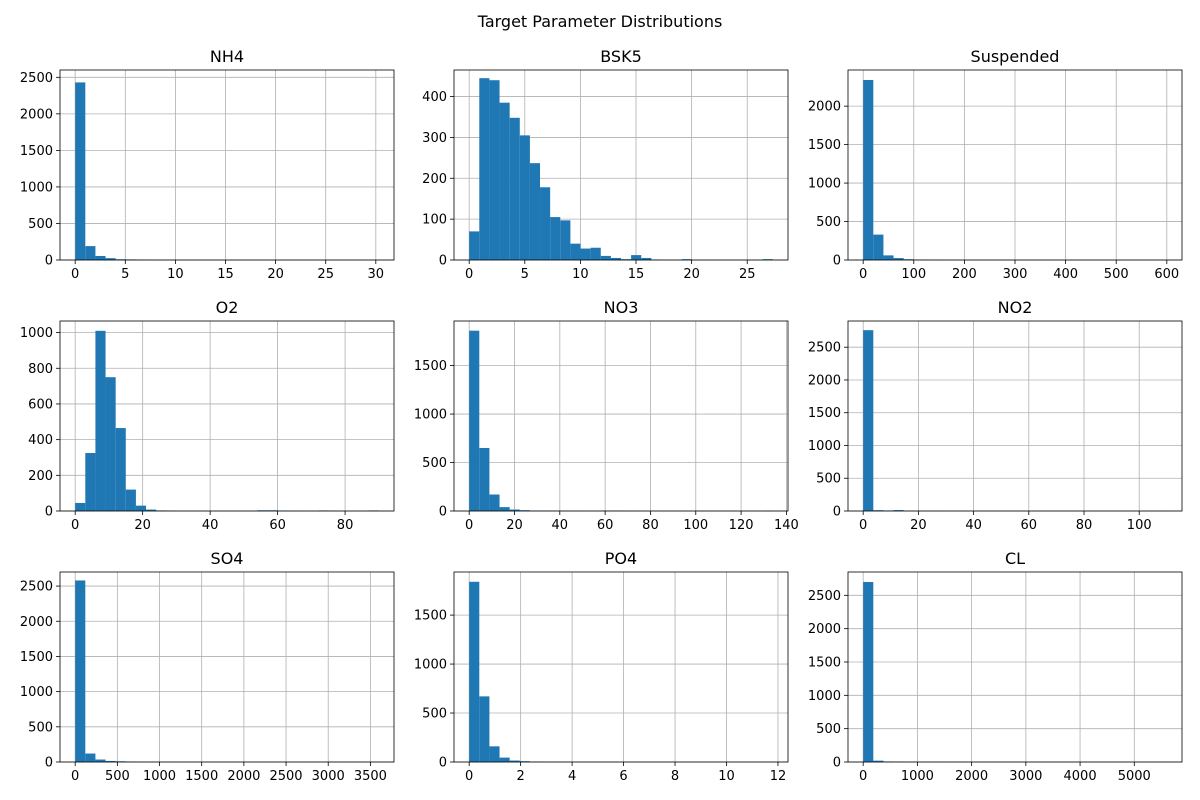  Describe the element at coordinates (175, 274) in the screenshot. I see `x-tick-label: 10` at that location.